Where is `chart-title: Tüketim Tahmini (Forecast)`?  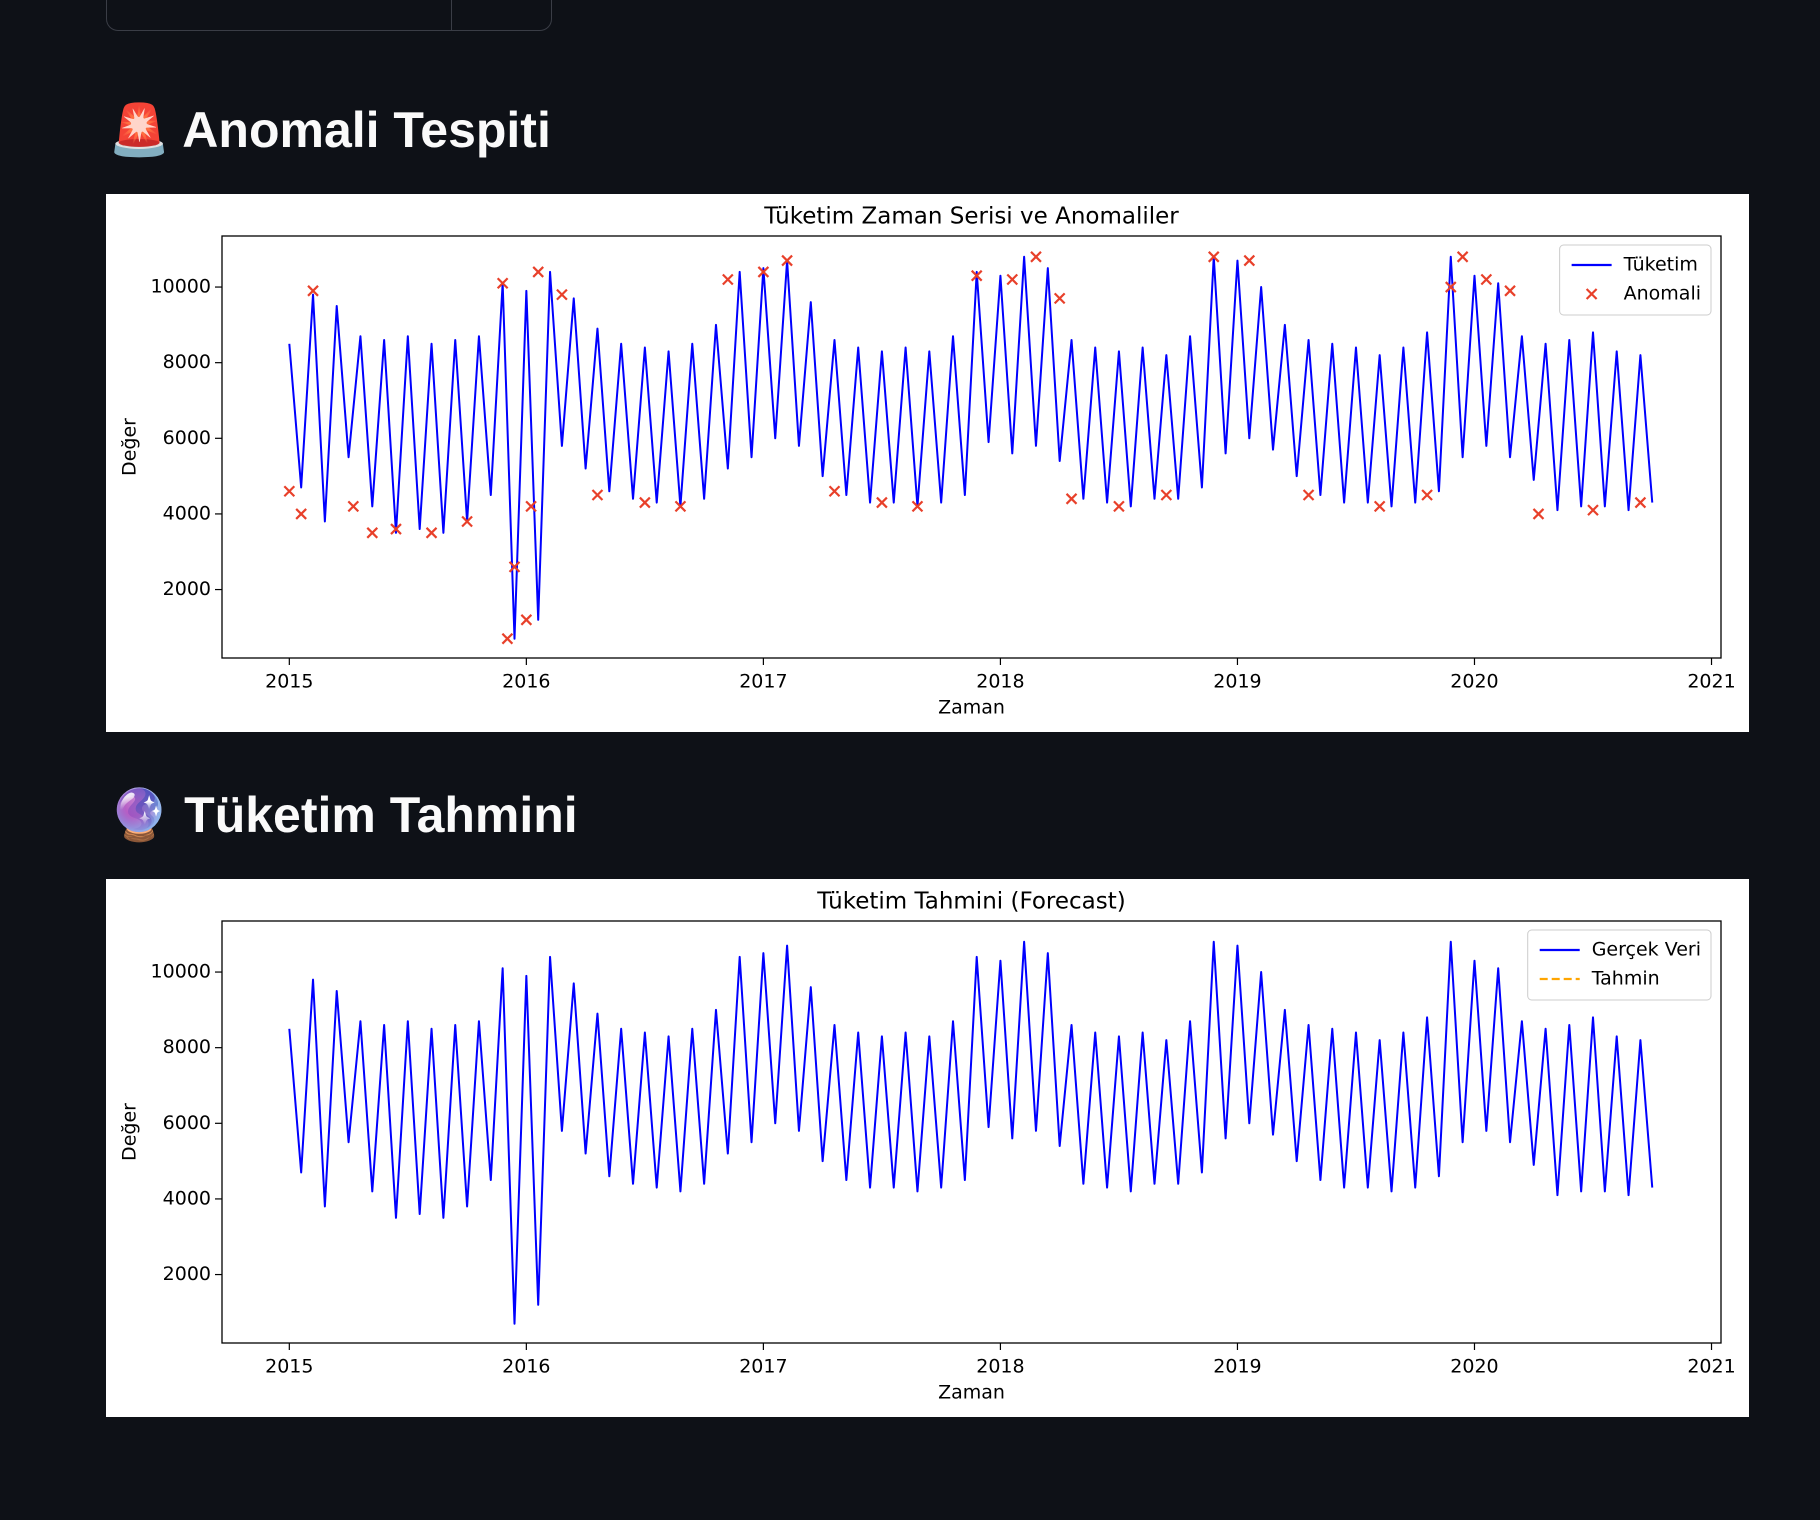
chart-title: Tüketim Tahmini (Forecast) is located at coordinates (971, 902).